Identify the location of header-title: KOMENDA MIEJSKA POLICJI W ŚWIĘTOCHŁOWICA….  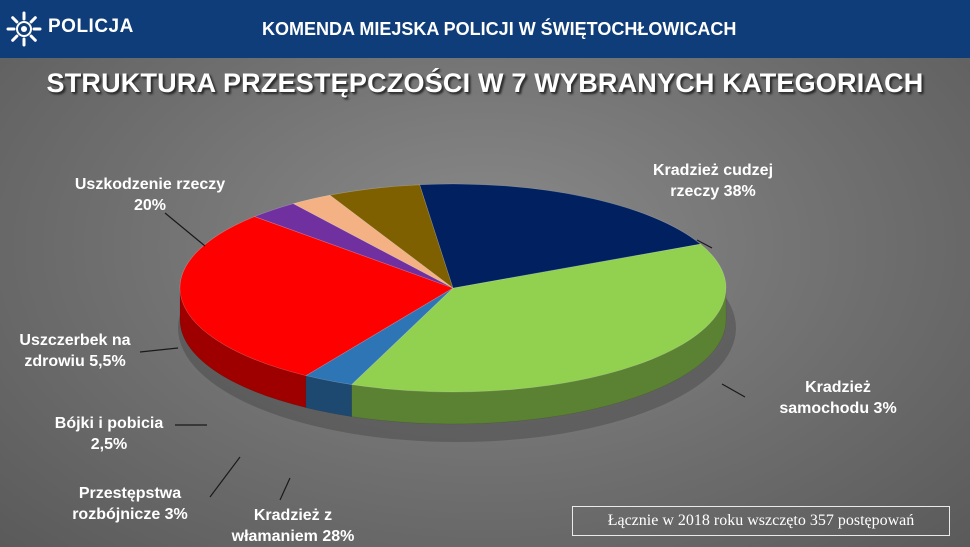
(499, 29).